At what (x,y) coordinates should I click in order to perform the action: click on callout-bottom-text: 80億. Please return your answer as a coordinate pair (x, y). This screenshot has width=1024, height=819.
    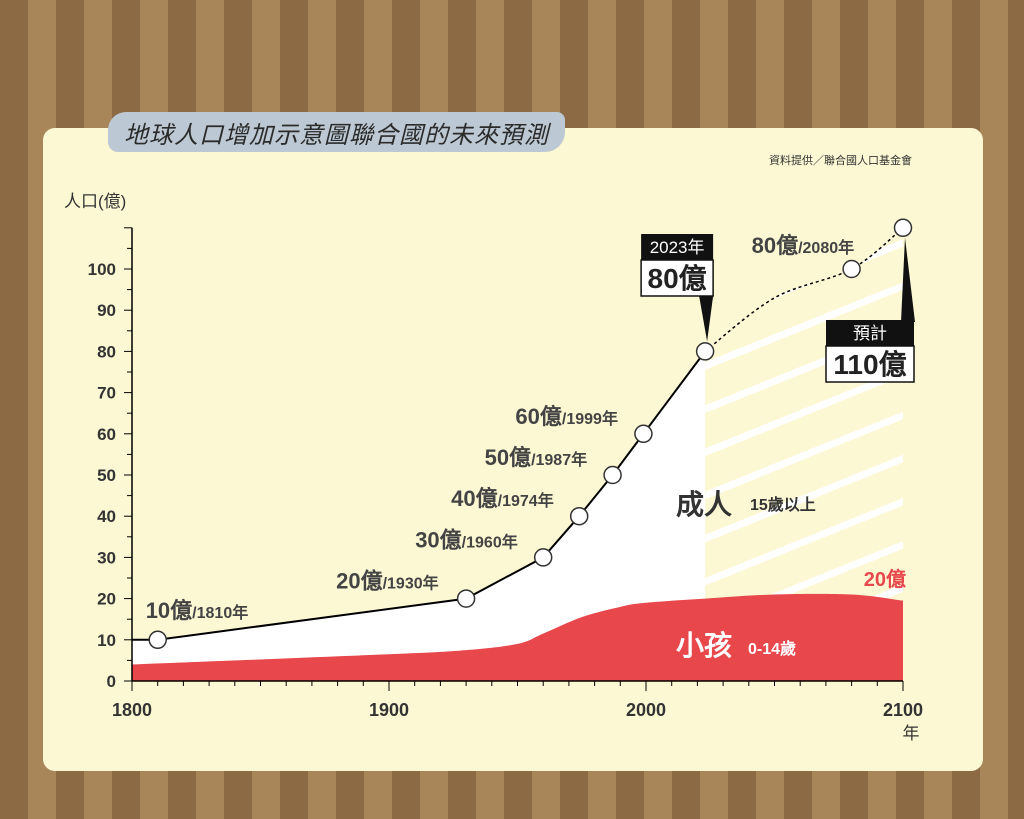
    Looking at the image, I should click on (677, 278).